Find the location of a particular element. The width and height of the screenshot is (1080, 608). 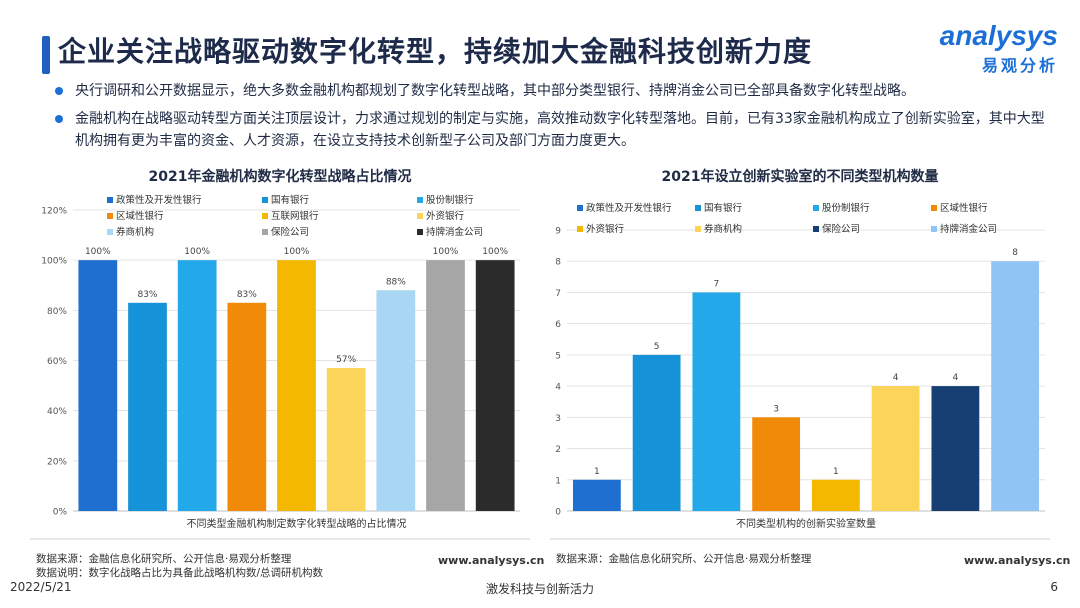

left-source-line: 数据来源：金融信息化研究所、公开信息·易观分析整理 is located at coordinates (164, 559).